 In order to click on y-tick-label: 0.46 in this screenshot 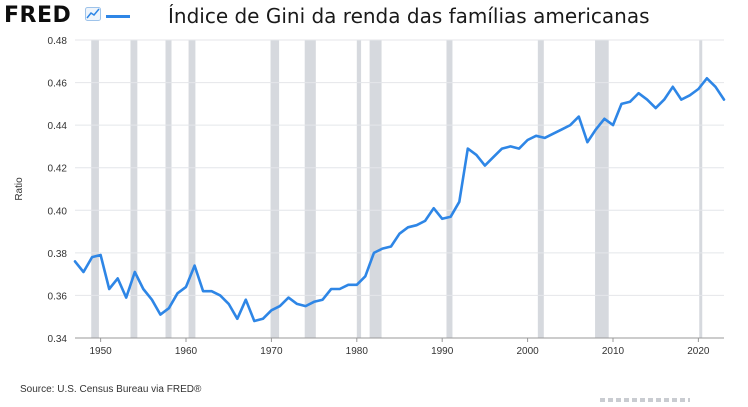, I will do `click(58, 84)`.